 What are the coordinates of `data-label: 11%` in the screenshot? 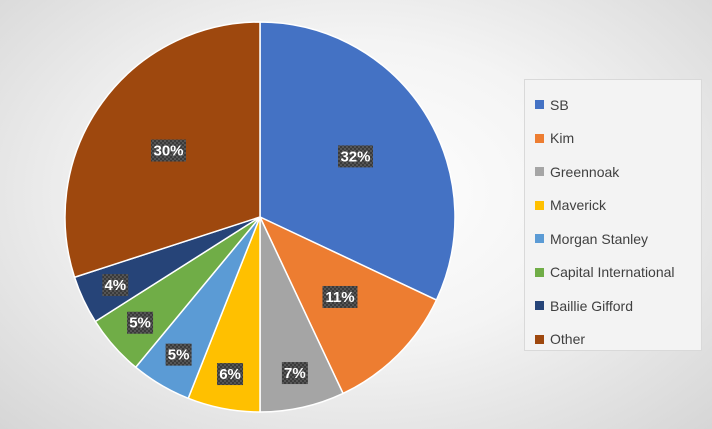 It's located at (340, 296).